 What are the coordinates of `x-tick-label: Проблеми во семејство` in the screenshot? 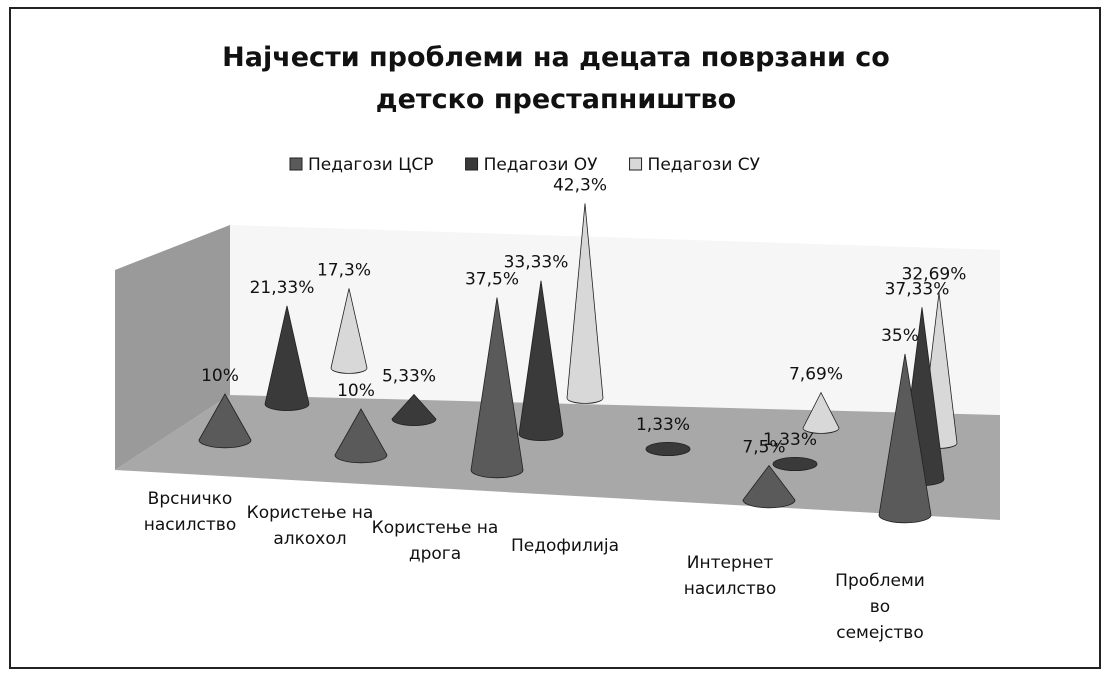 It's located at (880, 607).